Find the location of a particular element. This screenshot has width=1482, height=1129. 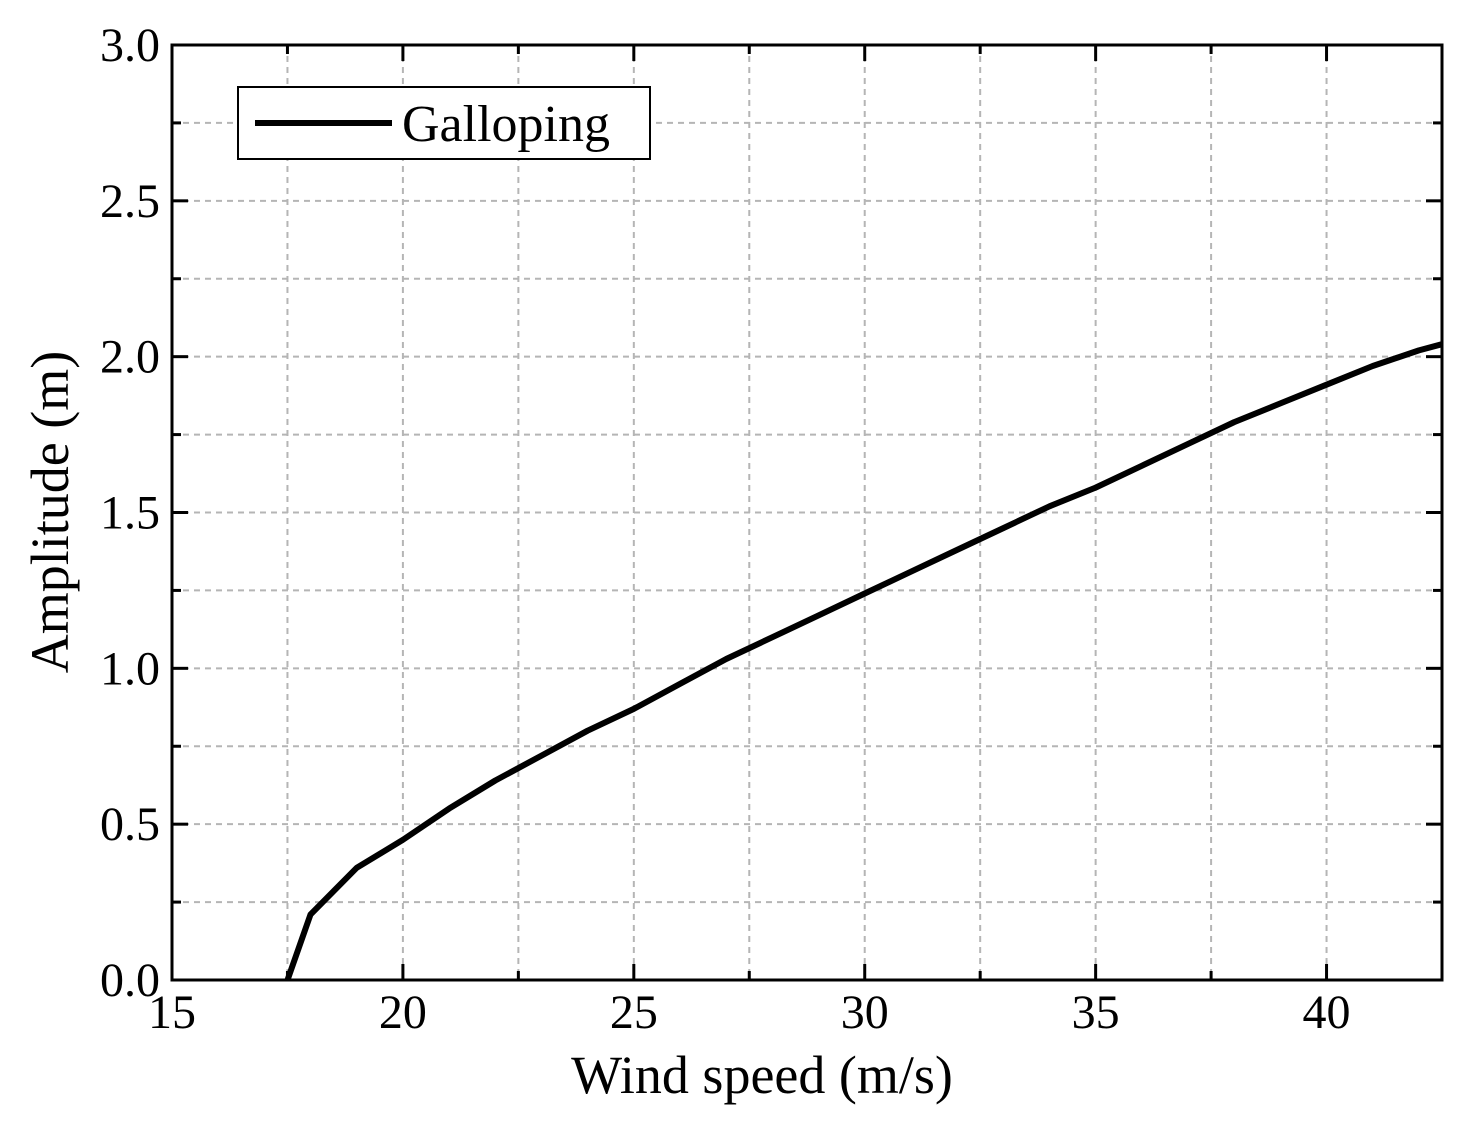

x-tick-label: 30 is located at coordinates (865, 1012).